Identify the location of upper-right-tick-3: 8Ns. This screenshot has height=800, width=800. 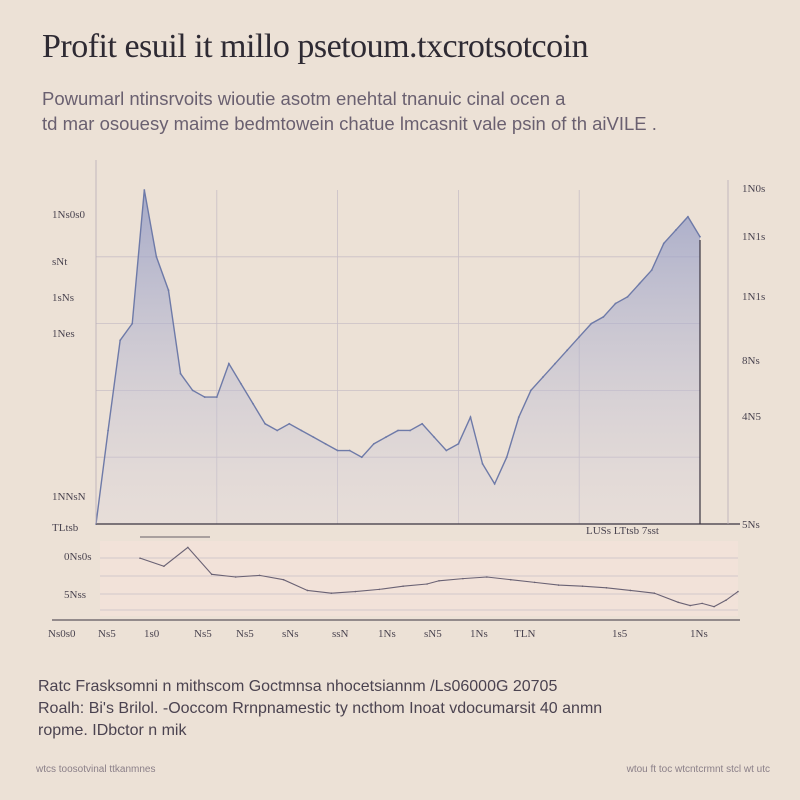
(751, 361).